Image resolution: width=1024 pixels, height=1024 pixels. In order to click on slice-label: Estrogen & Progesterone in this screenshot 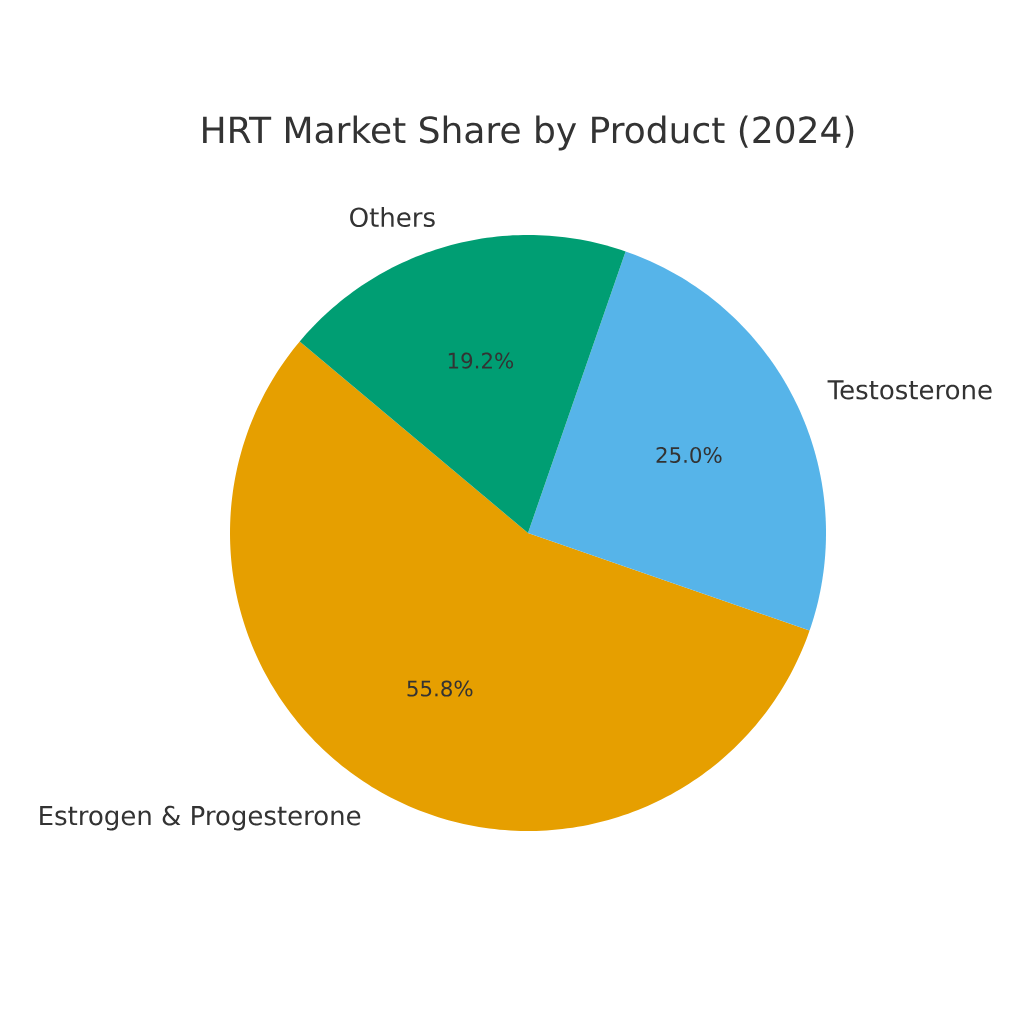, I will do `click(200, 818)`.